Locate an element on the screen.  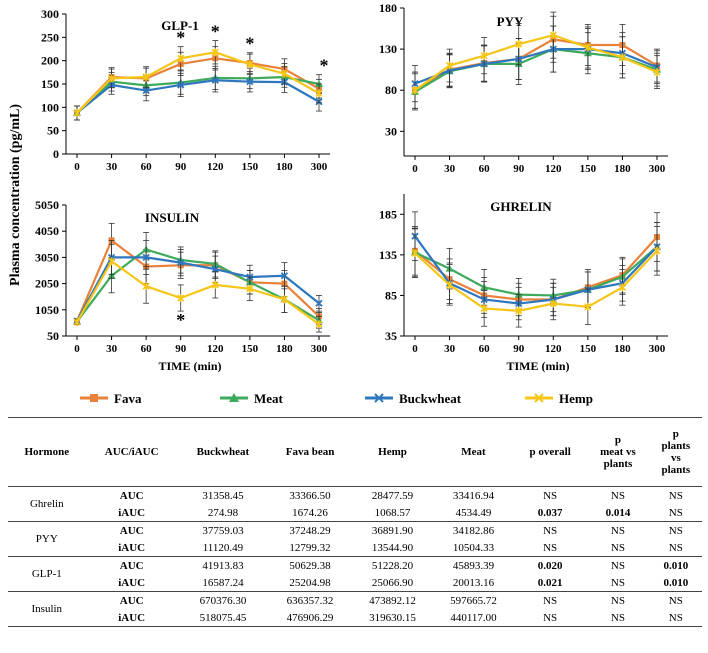
ghrelin-x-tick-label: 30 is located at coordinates (450, 349).